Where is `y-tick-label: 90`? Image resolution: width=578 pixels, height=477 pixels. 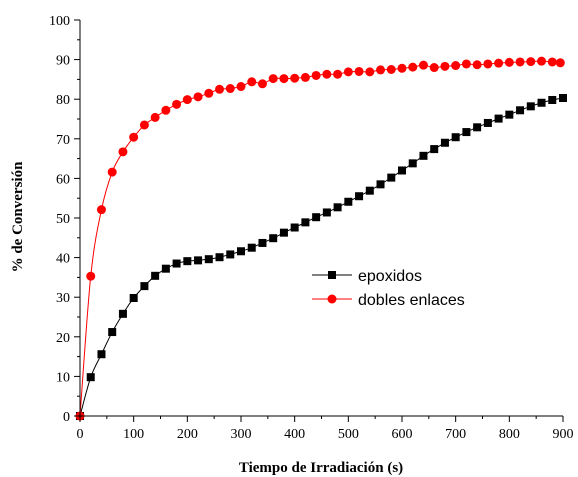
y-tick-label: 90 is located at coordinates (63, 61).